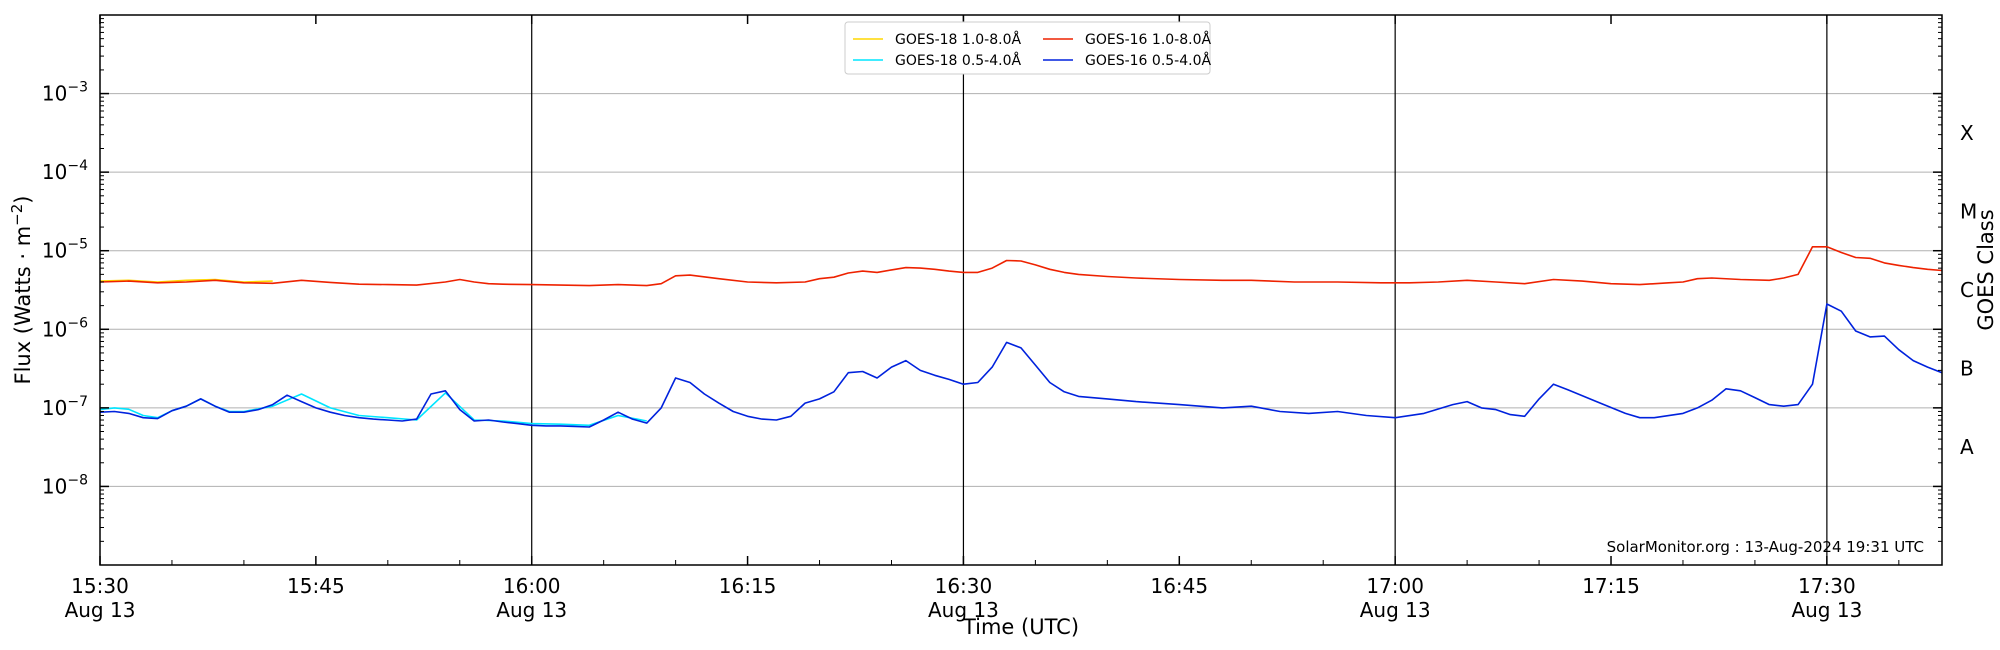 This screenshot has width=2000, height=650. Describe the element at coordinates (77, 166) in the screenshot. I see `y-tick-exponent-4: −4` at that location.